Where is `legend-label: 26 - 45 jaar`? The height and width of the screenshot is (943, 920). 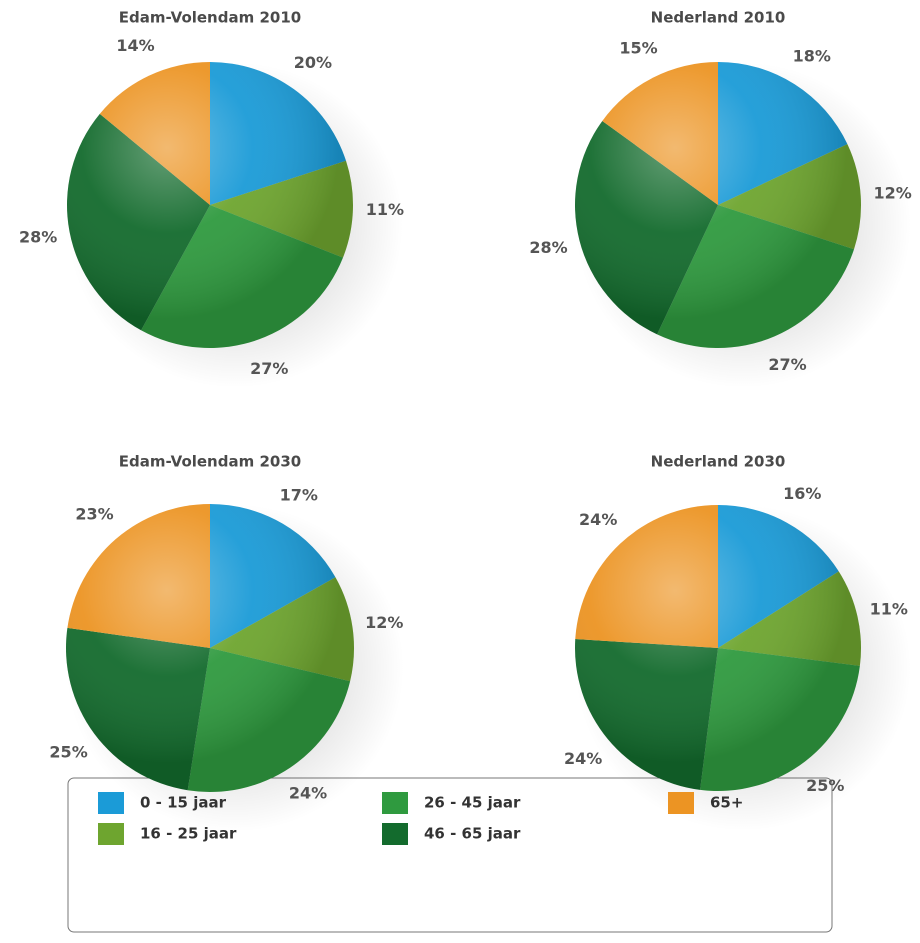 legend-label: 26 - 45 jaar is located at coordinates (472, 803).